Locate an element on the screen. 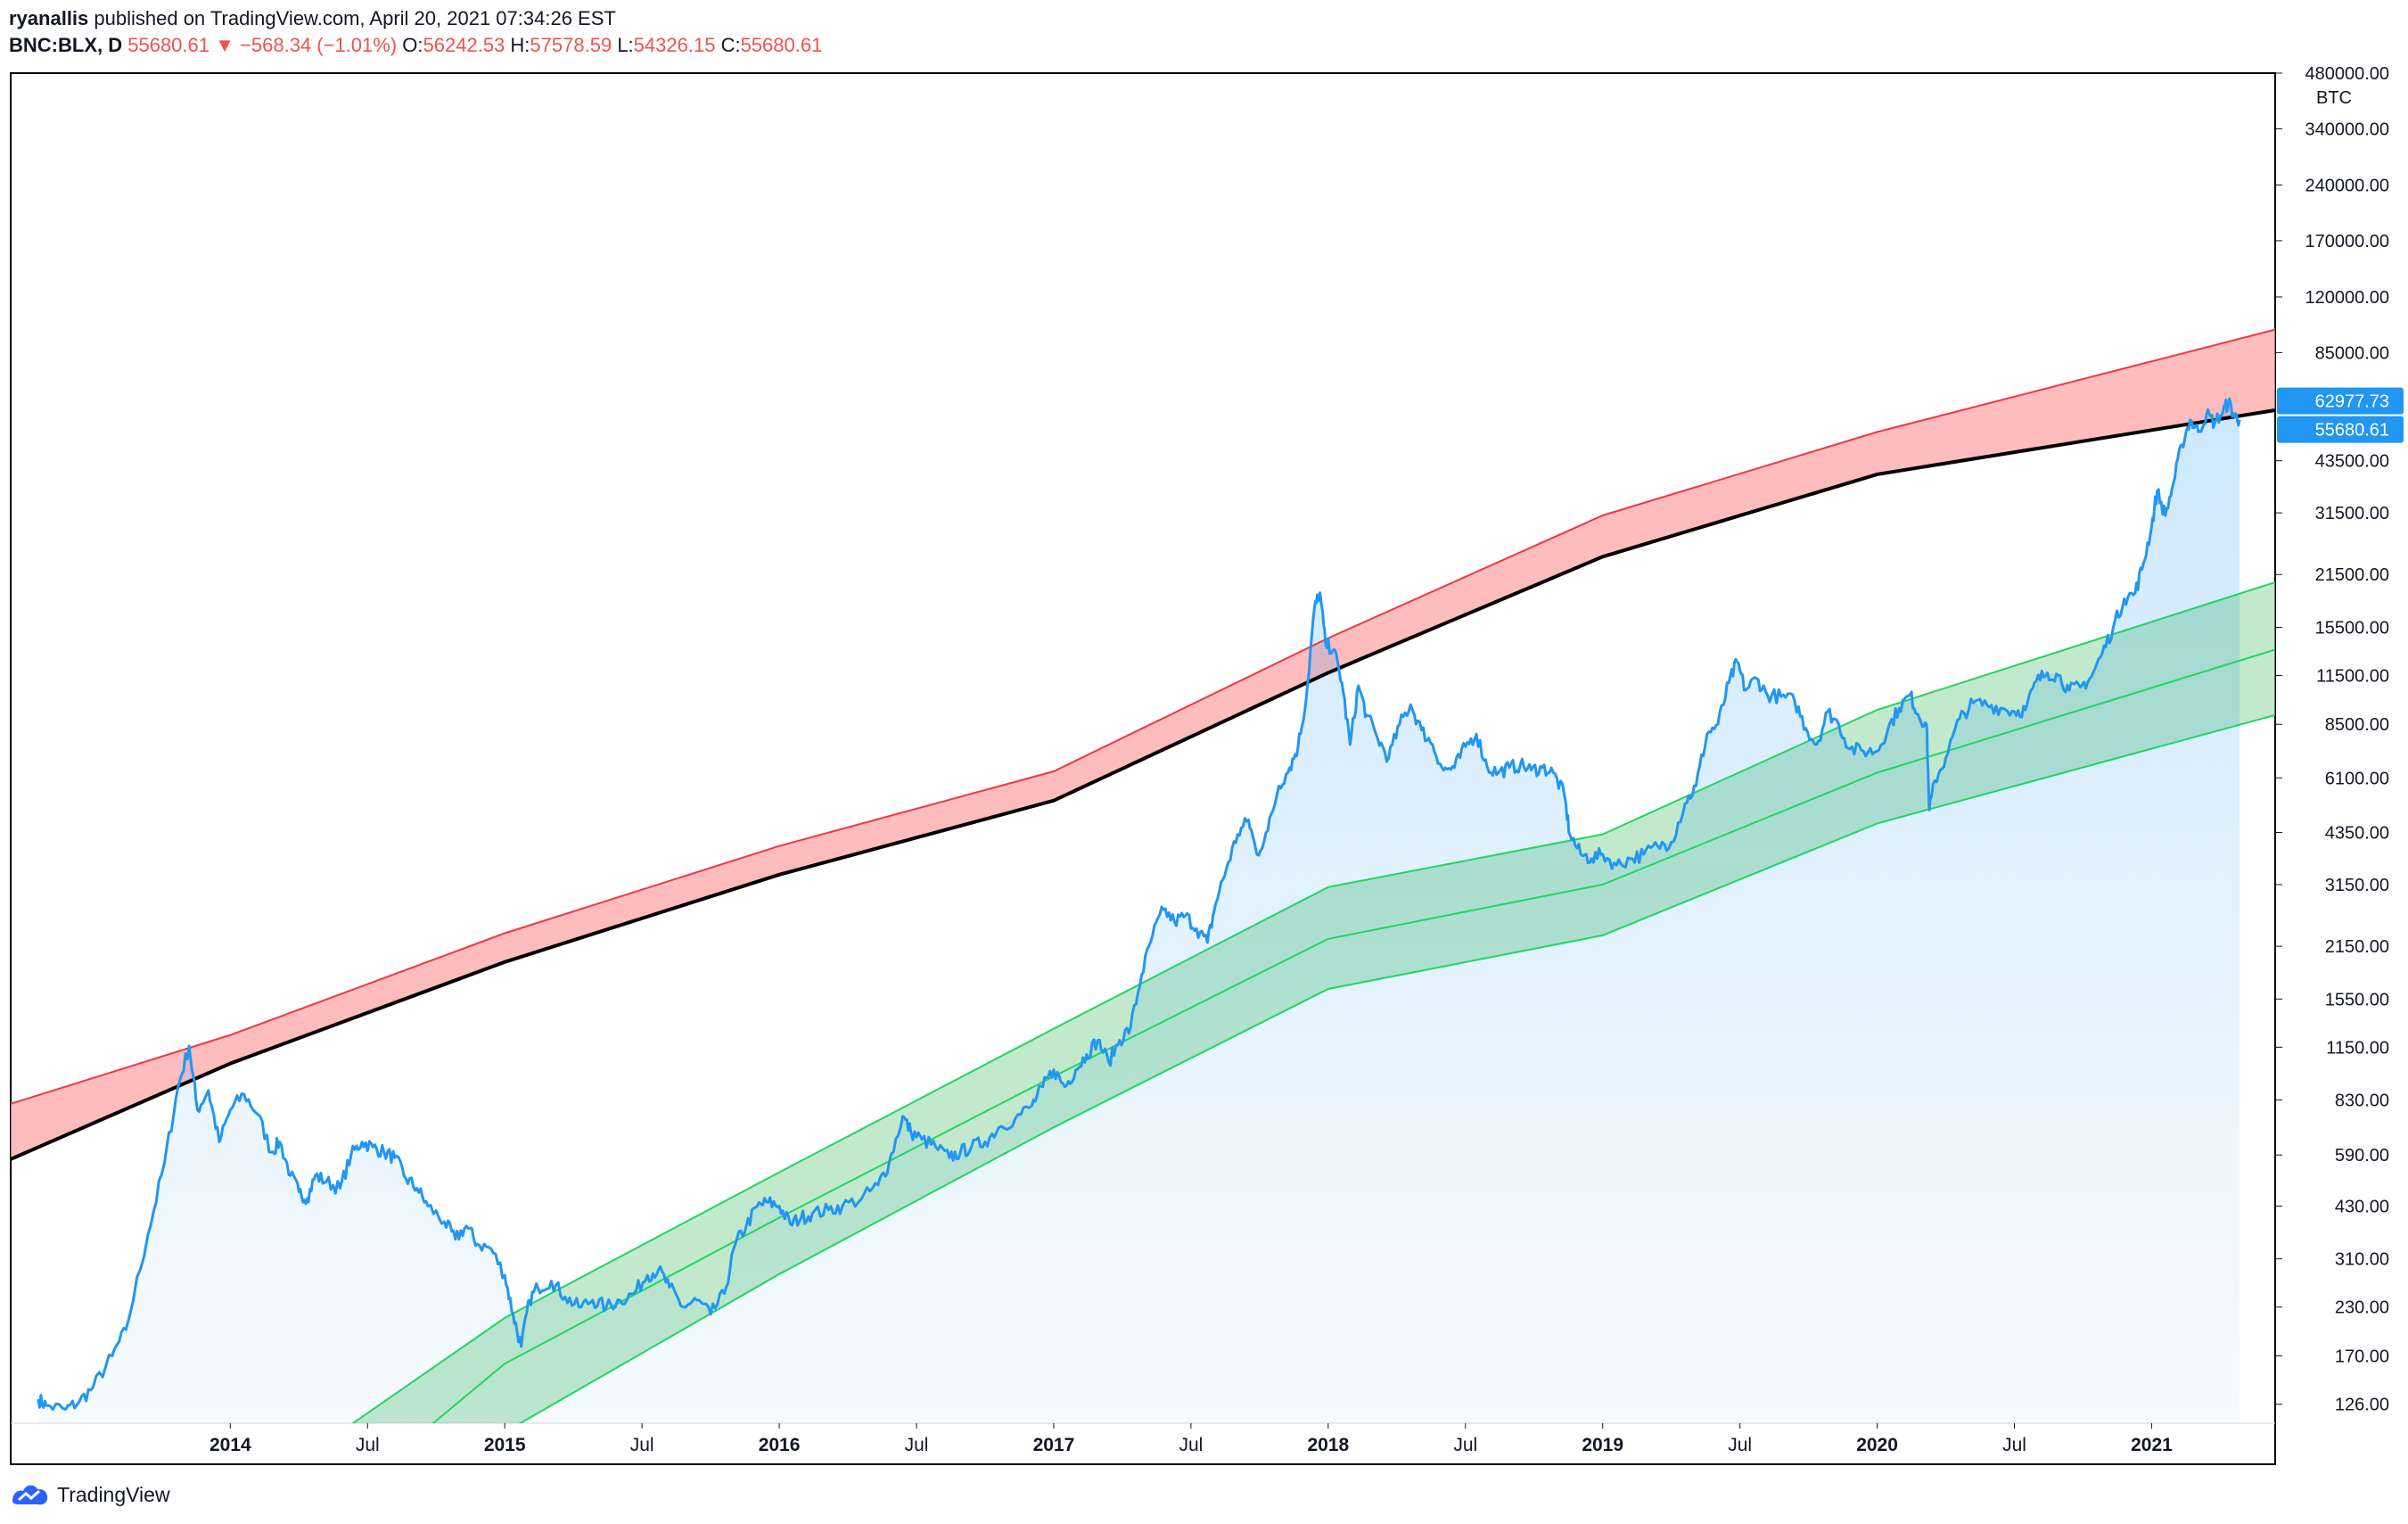 The height and width of the screenshot is (1524, 2408). x-tick-label: 2017 is located at coordinates (1054, 1445).